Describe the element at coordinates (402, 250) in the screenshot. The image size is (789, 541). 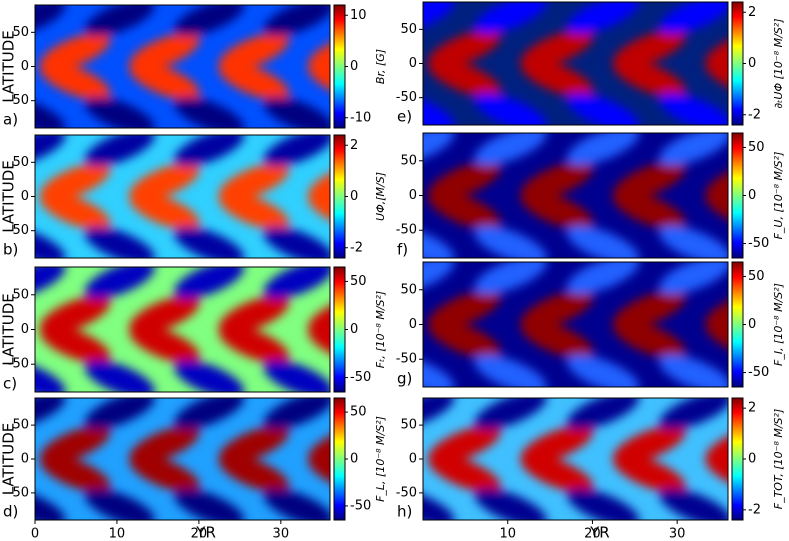
I see `panel-label: f)` at that location.